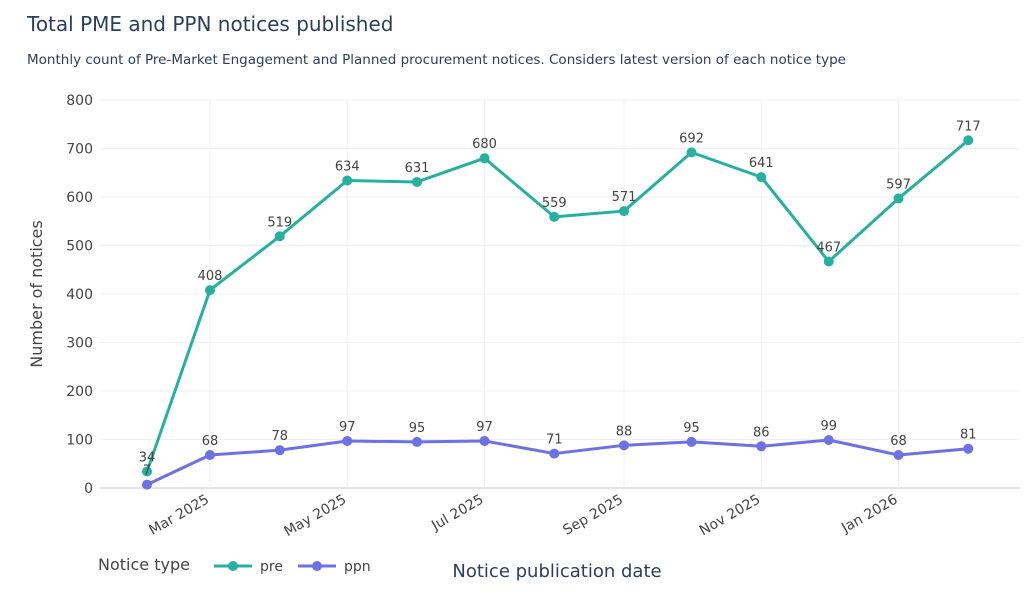 Image resolution: width=1024 pixels, height=597 pixels. What do you see at coordinates (761, 432) in the screenshot?
I see `data-label-ppn: 86` at bounding box center [761, 432].